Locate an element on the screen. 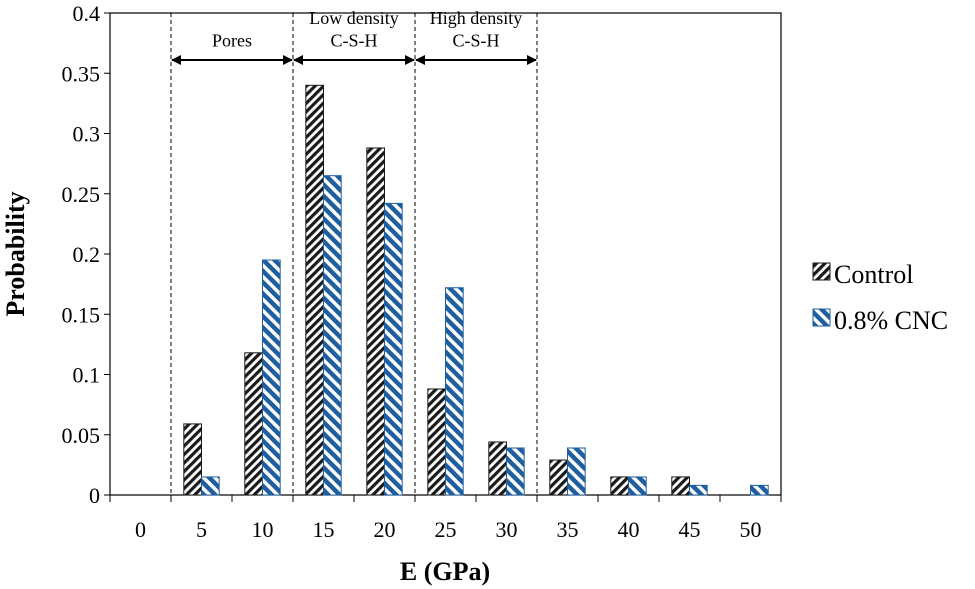 This screenshot has width=975, height=589. region-label: High density is located at coordinates (476, 18).